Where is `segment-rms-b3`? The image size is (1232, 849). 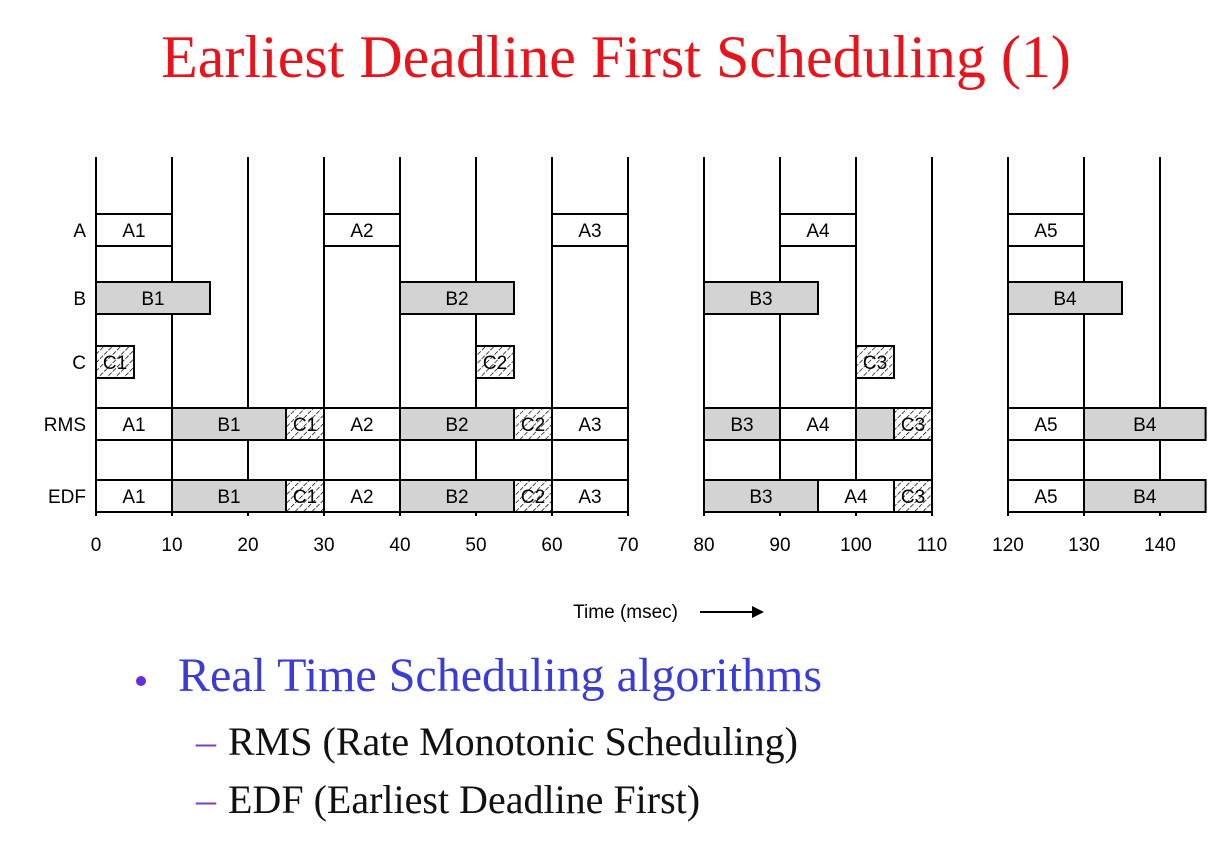
segment-rms-b3 is located at coordinates (742, 424).